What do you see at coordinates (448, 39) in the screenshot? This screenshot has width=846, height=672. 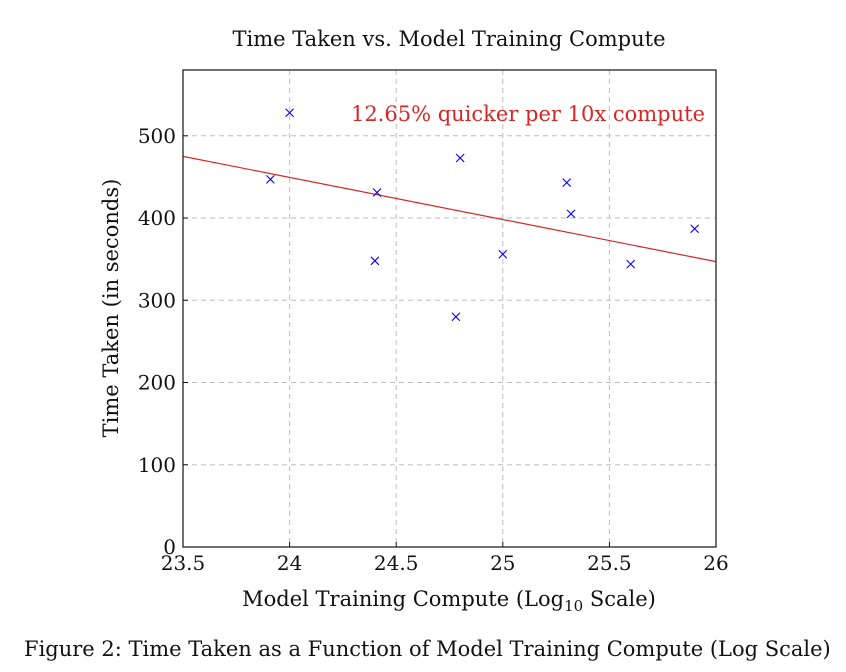 I see `chart-title: Time Taken vs. Model Training Compute` at bounding box center [448, 39].